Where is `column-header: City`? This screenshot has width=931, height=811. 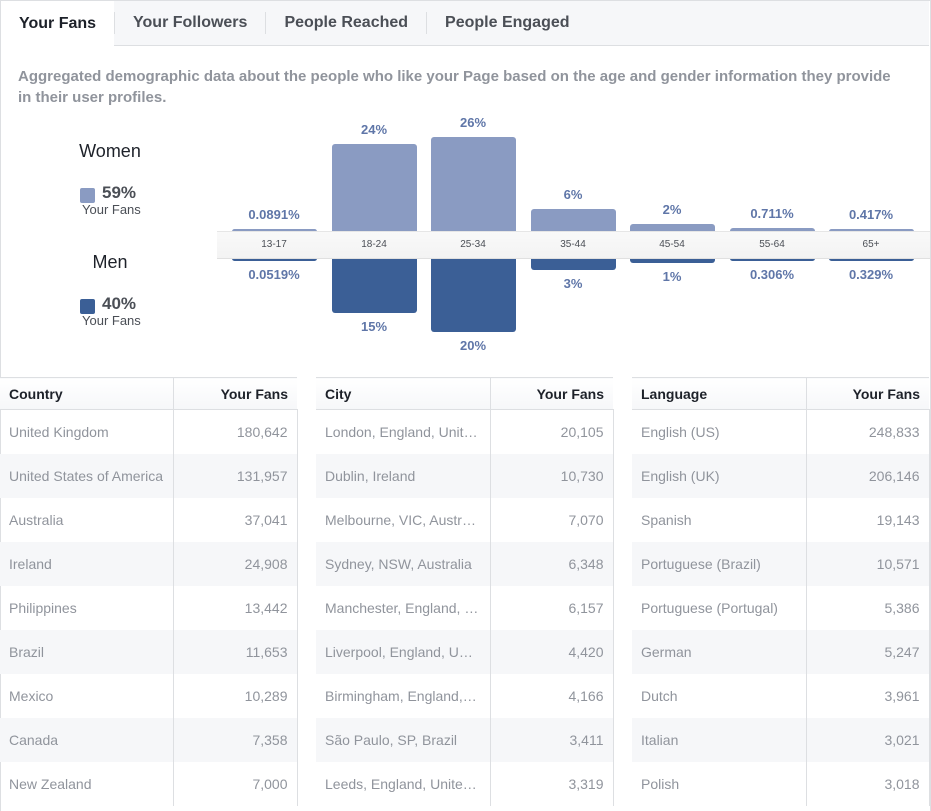 column-header: City is located at coordinates (403, 393).